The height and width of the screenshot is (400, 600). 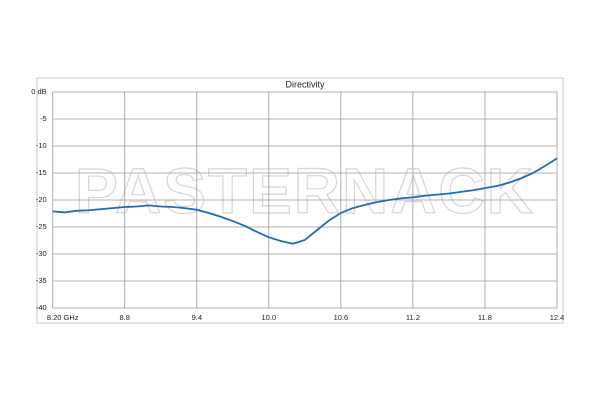 What do you see at coordinates (197, 317) in the screenshot?
I see `x-tick-label: 9.4` at bounding box center [197, 317].